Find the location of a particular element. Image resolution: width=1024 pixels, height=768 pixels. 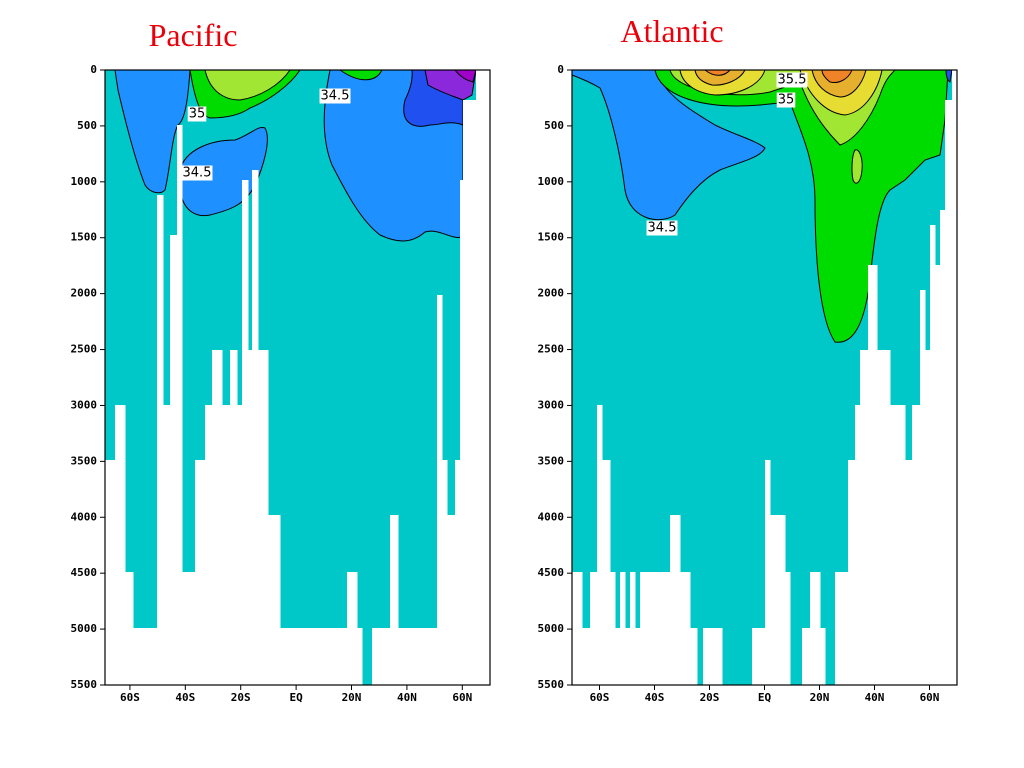

contour-label: 34.5 is located at coordinates (197, 173).